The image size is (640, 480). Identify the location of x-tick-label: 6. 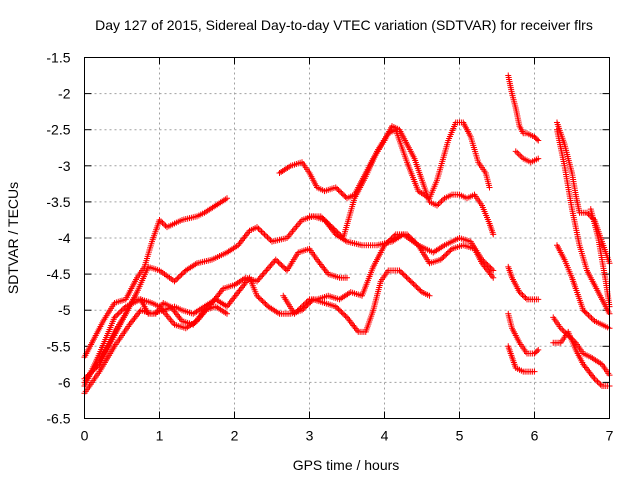
(535, 436).